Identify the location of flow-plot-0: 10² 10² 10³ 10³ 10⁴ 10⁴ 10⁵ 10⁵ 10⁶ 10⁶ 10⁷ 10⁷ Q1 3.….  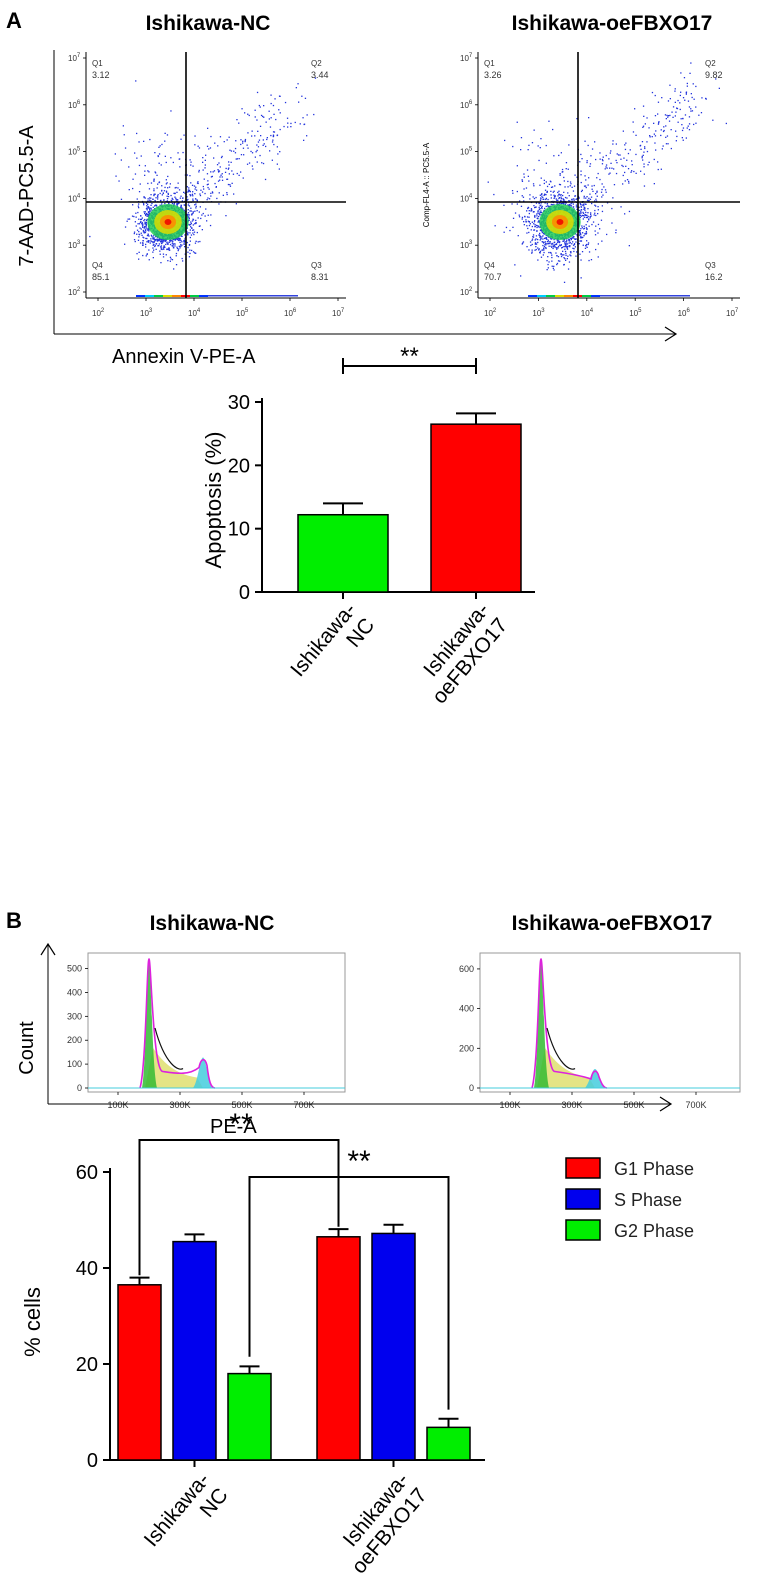
(207, 185).